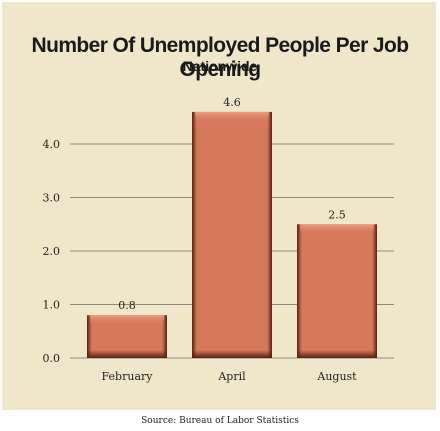 The width and height of the screenshot is (440, 431). I want to click on x-tick-label: April, so click(231, 376).